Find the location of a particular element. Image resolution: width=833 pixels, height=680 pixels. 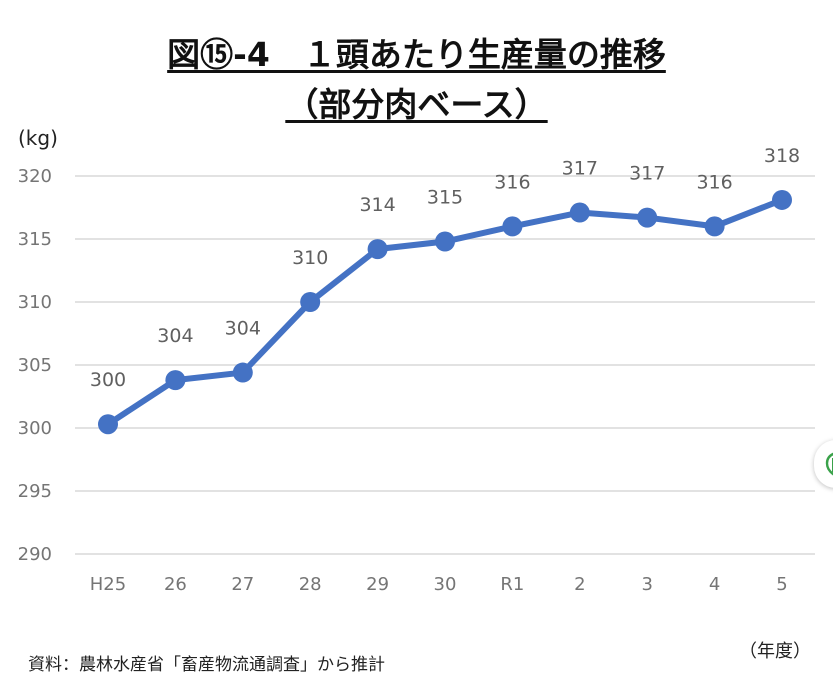

data-label: 318 is located at coordinates (782, 156).